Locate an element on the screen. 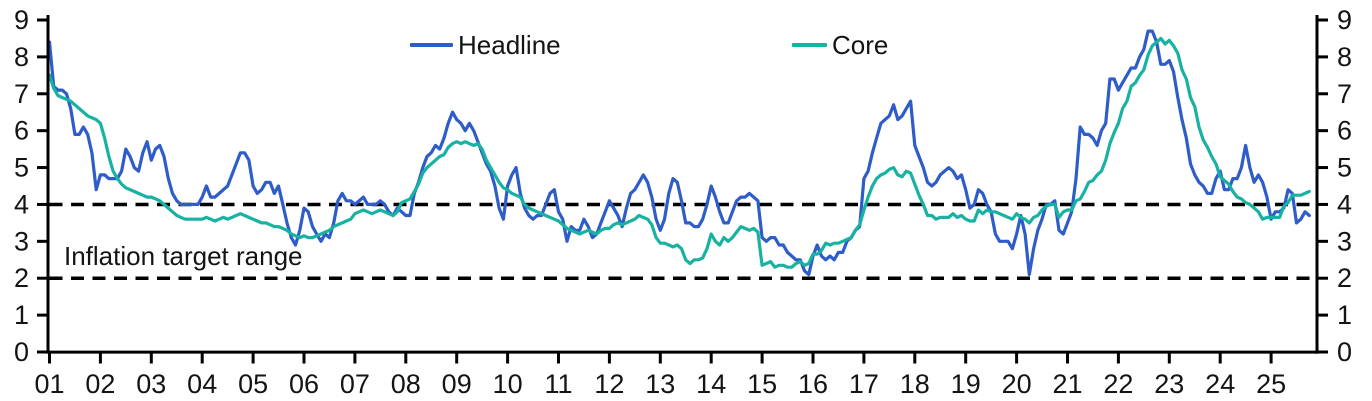 Image resolution: width=1372 pixels, height=401 pixels. legend-label-headline: Headline is located at coordinates (509, 45).